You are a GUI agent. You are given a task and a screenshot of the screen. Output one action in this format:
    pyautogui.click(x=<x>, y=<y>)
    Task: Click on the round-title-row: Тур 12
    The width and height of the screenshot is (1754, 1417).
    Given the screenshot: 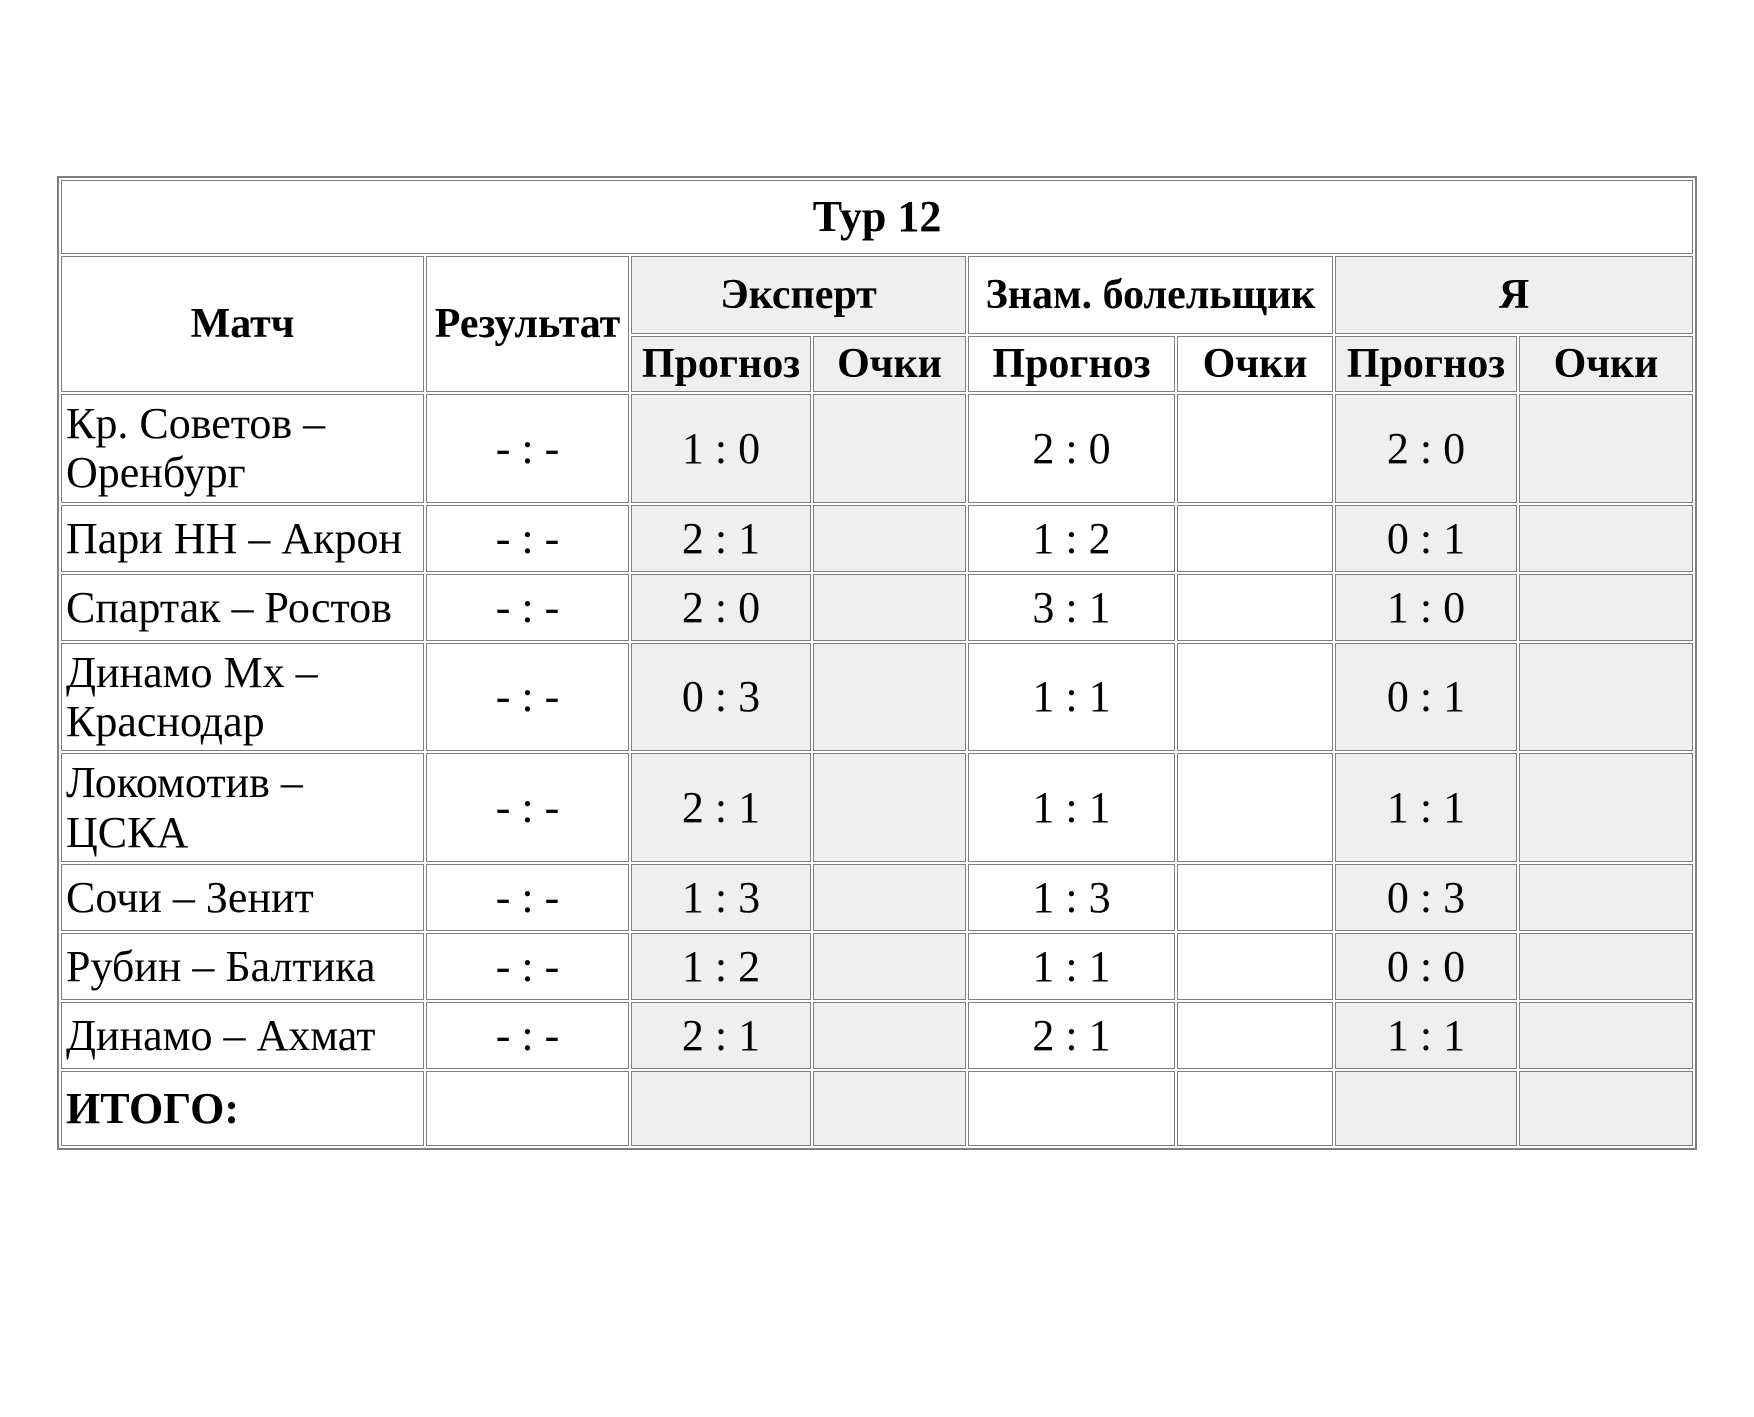 What is the action you would take?
    pyautogui.click(x=877, y=217)
    